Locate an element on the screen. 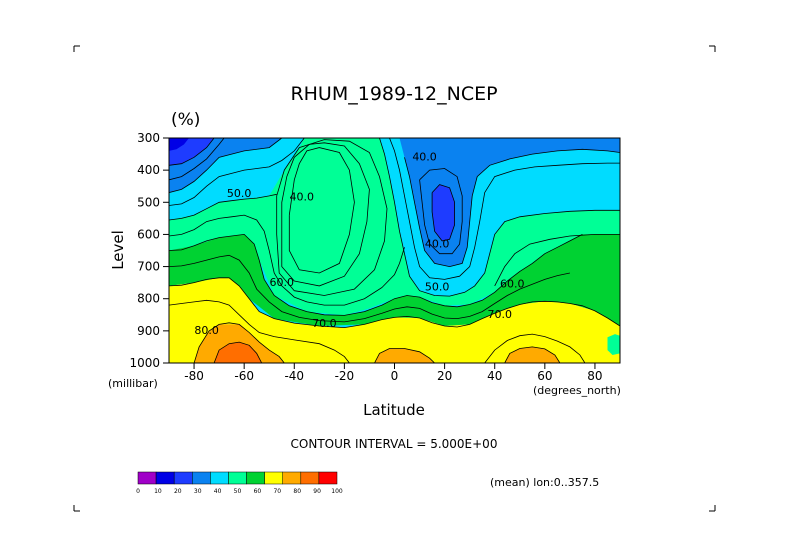 Image resolution: width=789 pixels, height=558 pixels. colorbar-label: 30 is located at coordinates (198, 491).